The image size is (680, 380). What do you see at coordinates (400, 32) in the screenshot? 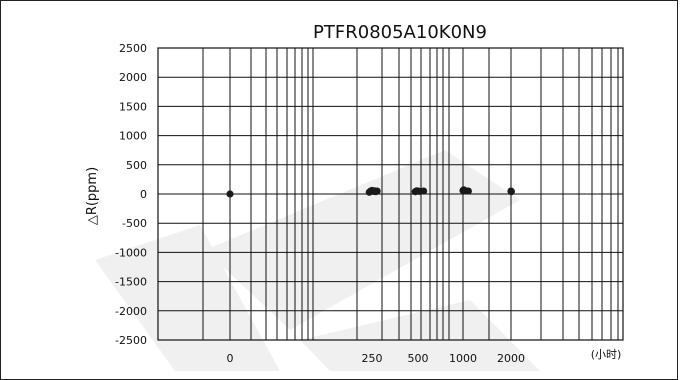
I see `chart-title: PTFR0805A10K0N9` at bounding box center [400, 32].